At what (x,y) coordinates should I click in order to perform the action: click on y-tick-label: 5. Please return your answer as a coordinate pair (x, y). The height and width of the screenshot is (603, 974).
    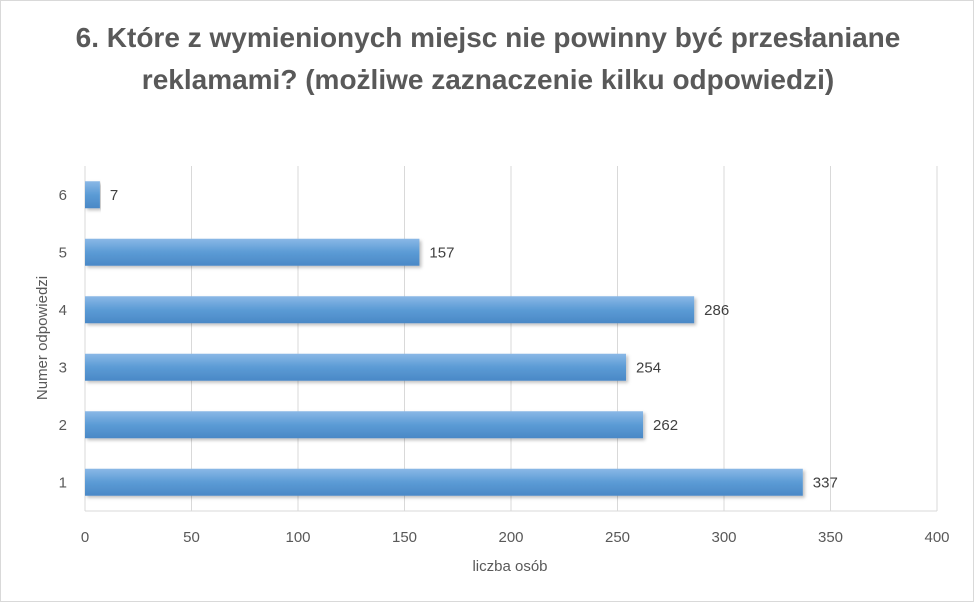
    Looking at the image, I should click on (63, 252).